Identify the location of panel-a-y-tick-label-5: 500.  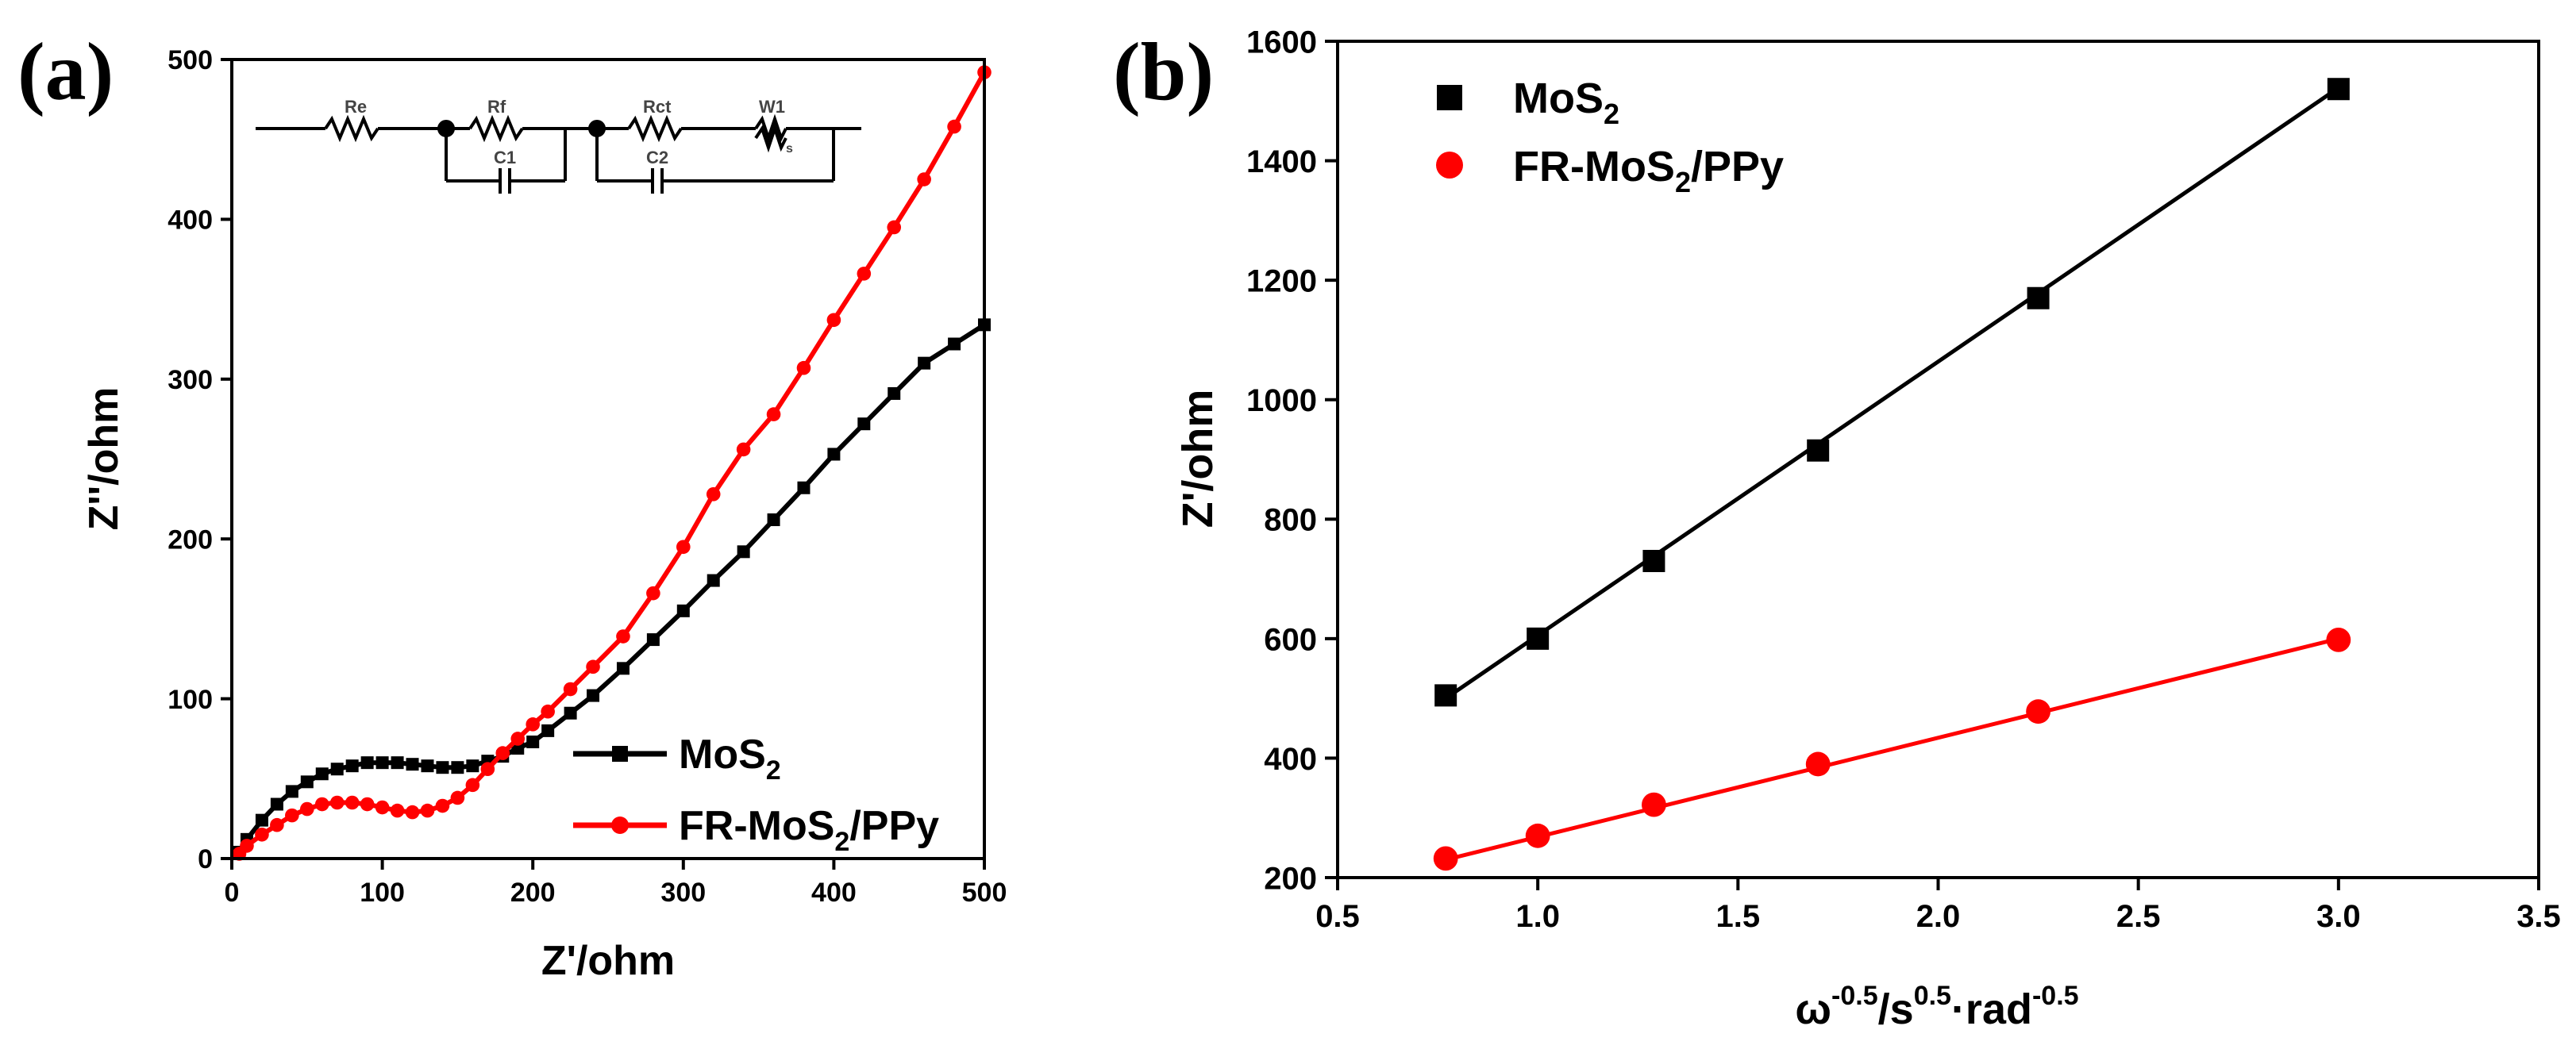
(190, 60).